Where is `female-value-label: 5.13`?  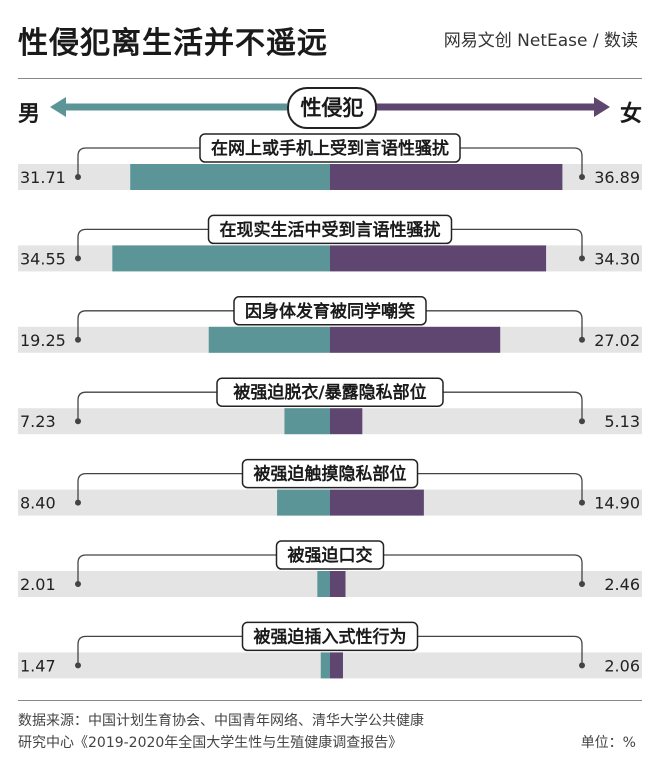
female-value-label: 5.13 is located at coordinates (622, 421).